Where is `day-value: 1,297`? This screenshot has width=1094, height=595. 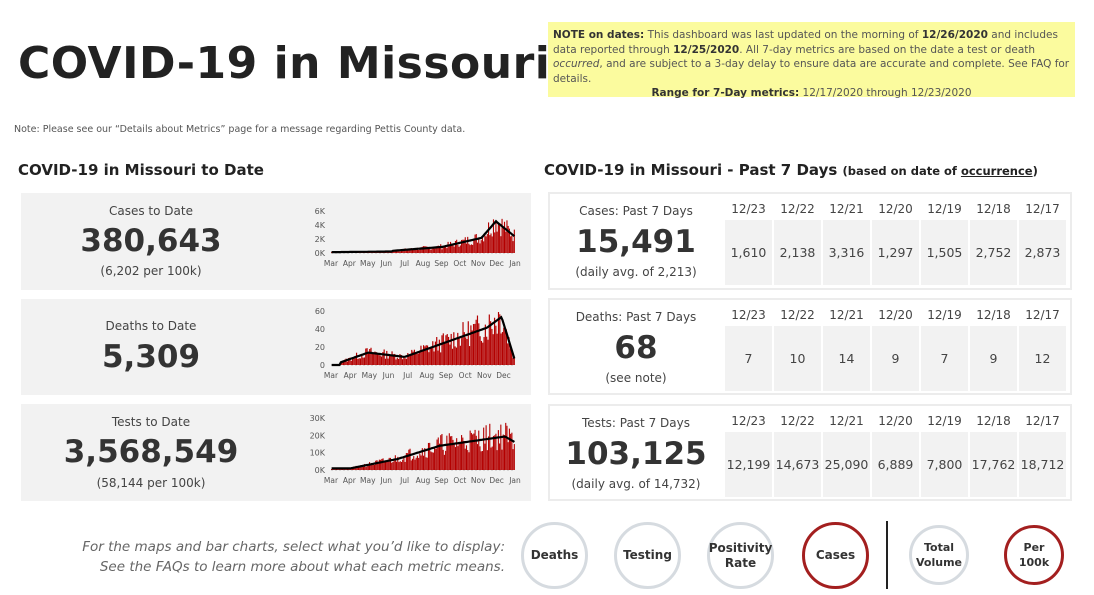 day-value: 1,297 is located at coordinates (895, 252).